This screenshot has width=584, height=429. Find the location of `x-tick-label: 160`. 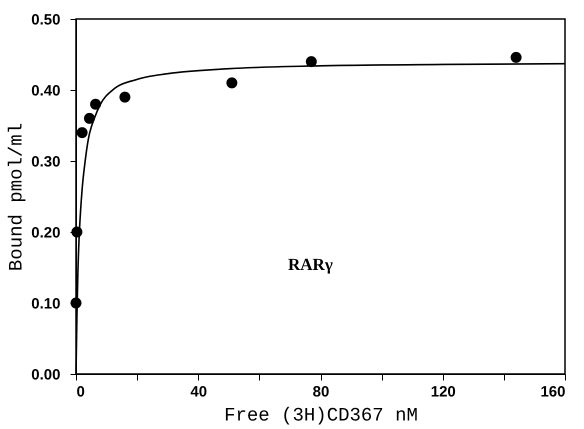

x-tick-label: 160 is located at coordinates (553, 392).